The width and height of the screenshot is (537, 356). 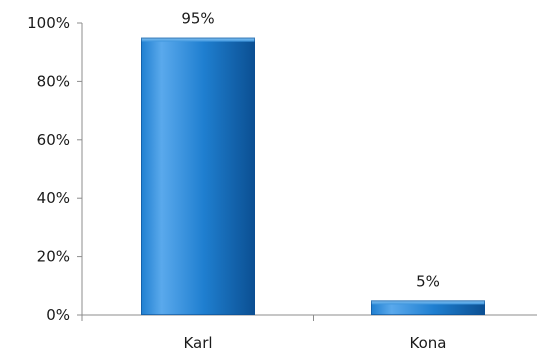 I want to click on y-tick-label: 0%, so click(x=58, y=315).